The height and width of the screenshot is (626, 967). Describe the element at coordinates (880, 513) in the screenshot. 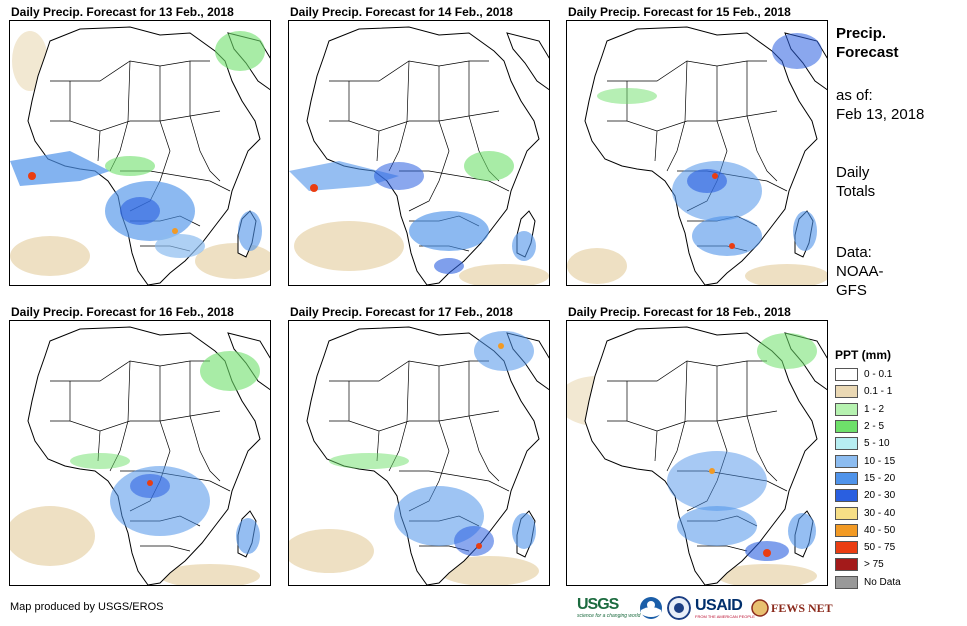

I see `legend-label: 30 - 40` at that location.